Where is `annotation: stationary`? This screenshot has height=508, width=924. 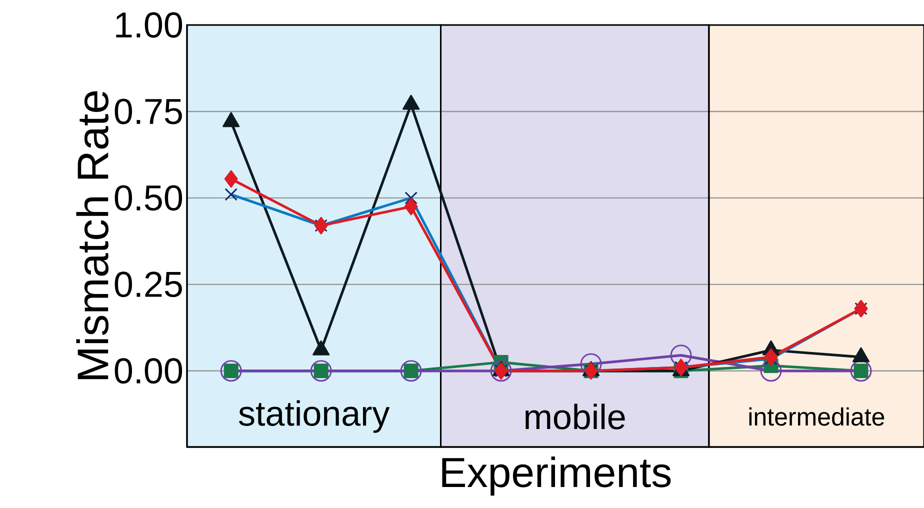
annotation: stationary is located at coordinates (314, 416).